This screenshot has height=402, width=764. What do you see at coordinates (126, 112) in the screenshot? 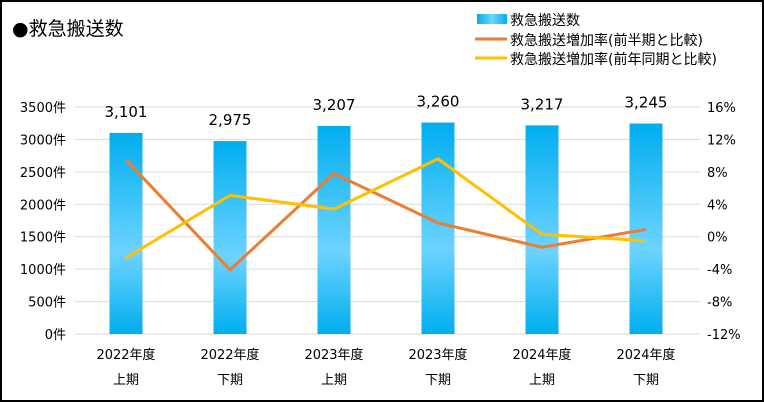
I see `bar-data-label: 3,101` at bounding box center [126, 112].